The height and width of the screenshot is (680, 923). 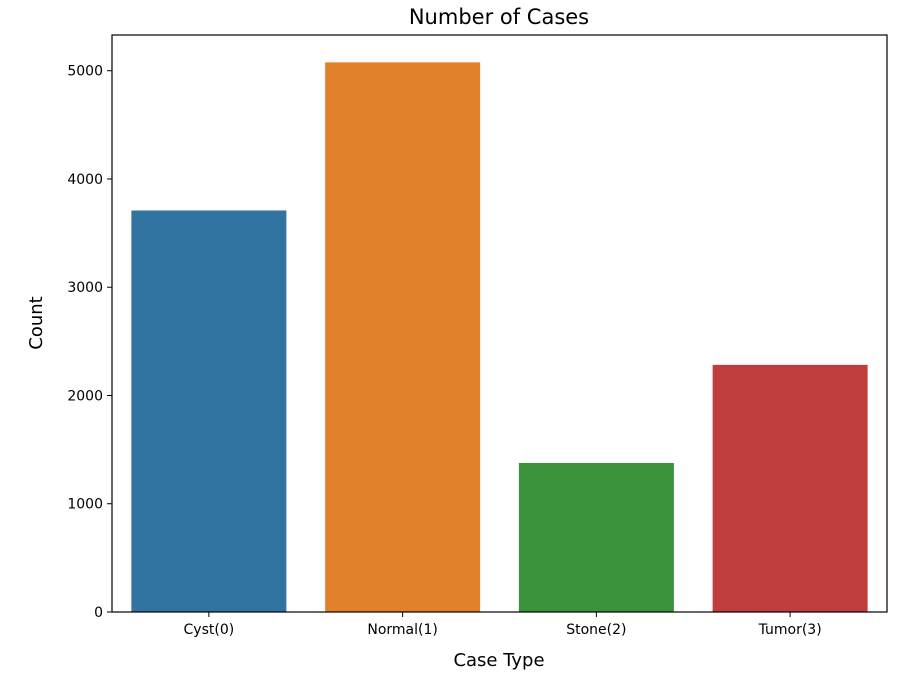 I want to click on x-tick-label: Tumor(3), so click(x=790, y=630).